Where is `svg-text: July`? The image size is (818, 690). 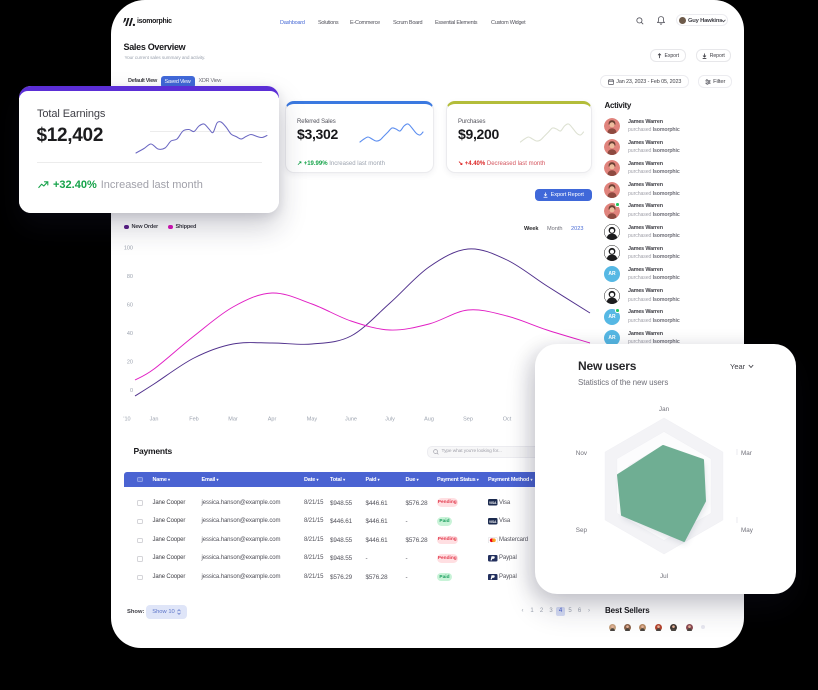 svg-text: July is located at coordinates (390, 420).